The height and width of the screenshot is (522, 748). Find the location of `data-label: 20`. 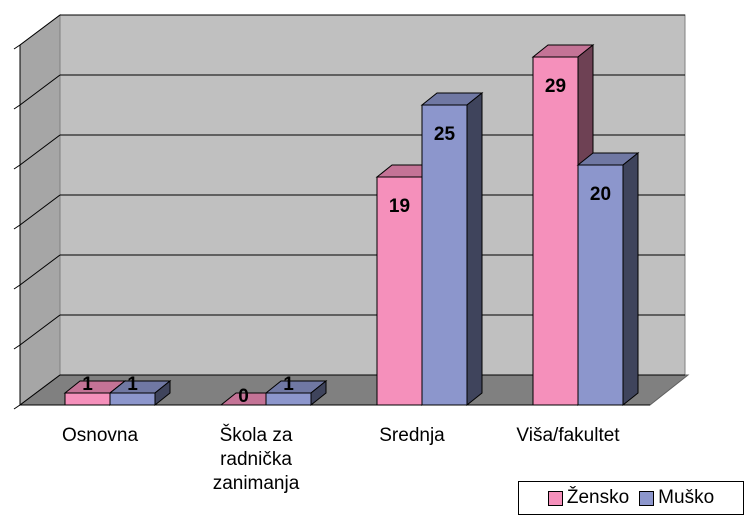

data-label: 20 is located at coordinates (600, 194).